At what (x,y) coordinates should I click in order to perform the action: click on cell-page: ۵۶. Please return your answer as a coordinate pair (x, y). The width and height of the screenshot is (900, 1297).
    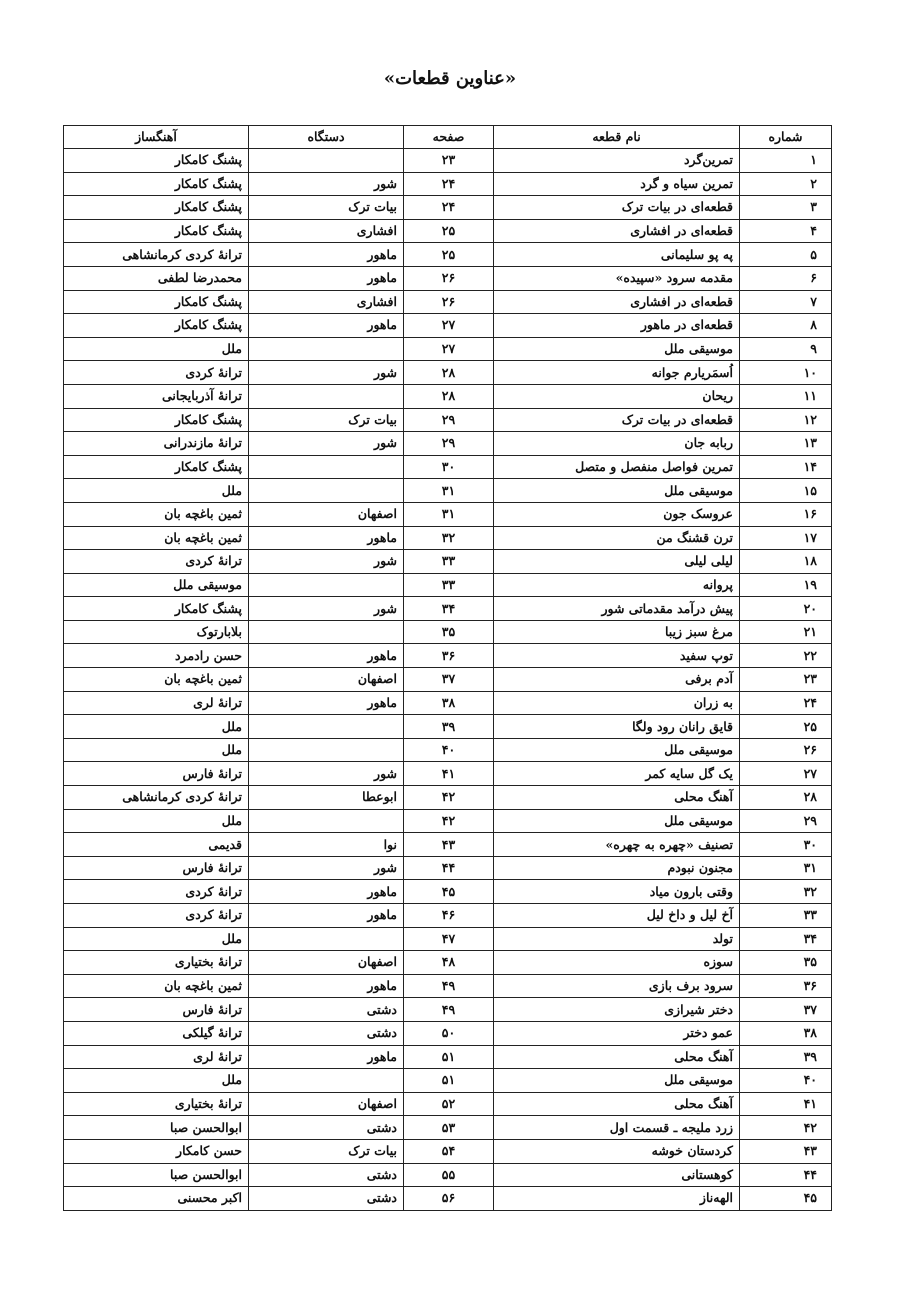
    Looking at the image, I should click on (448, 1198).